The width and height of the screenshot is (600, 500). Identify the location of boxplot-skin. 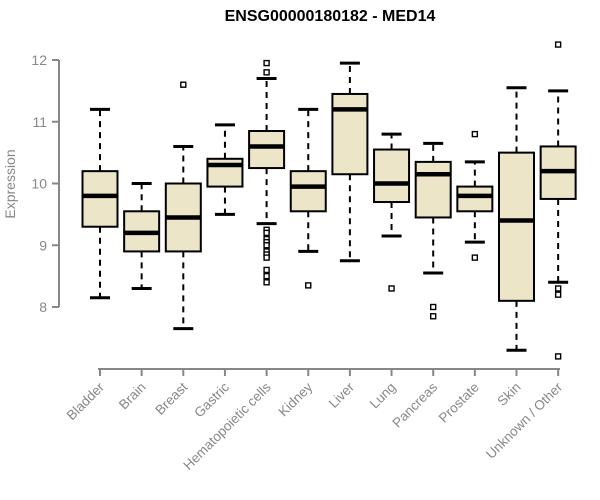
(516, 219).